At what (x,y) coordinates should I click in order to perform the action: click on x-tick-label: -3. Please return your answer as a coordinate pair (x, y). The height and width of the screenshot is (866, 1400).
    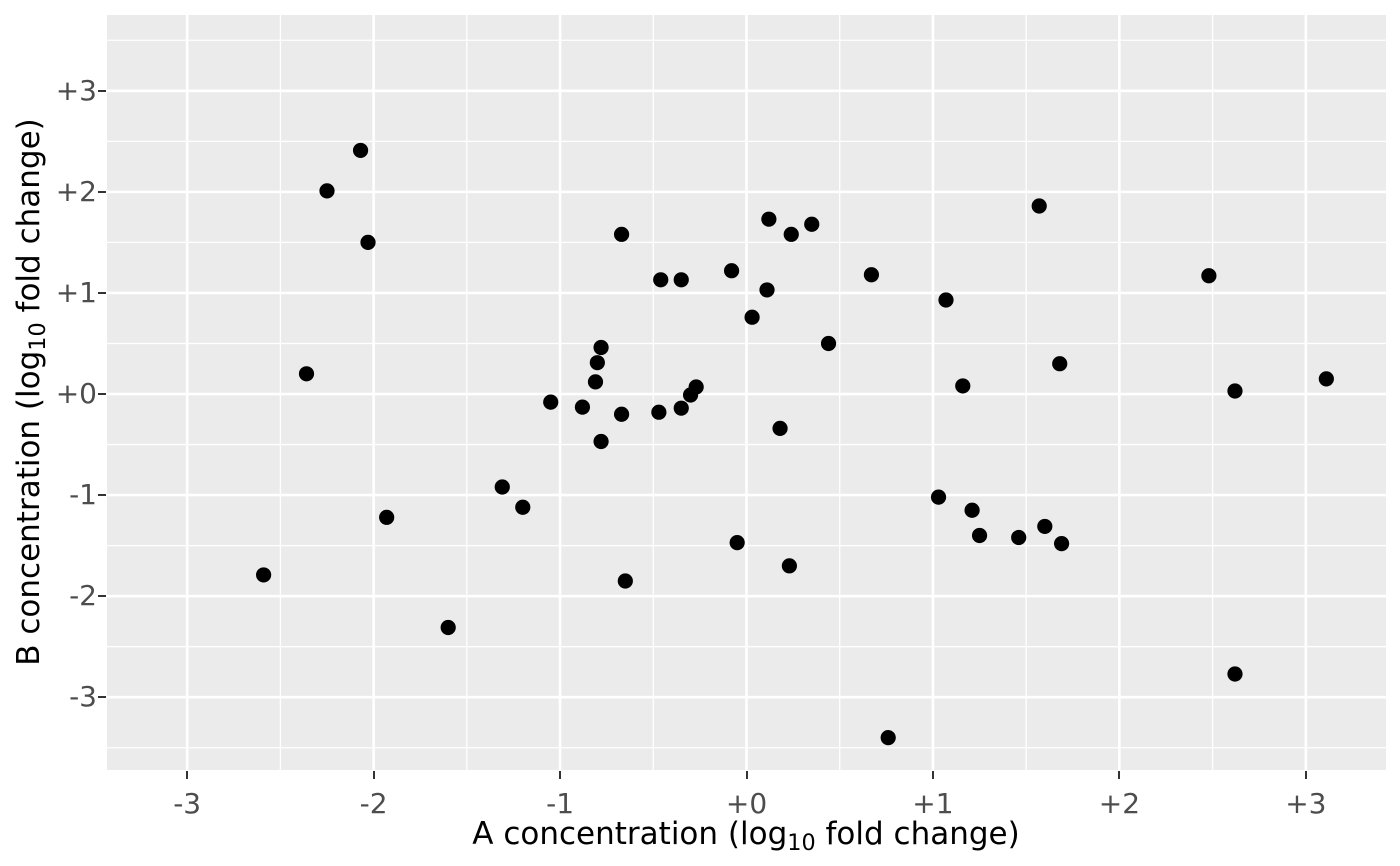
    Looking at the image, I should click on (187, 803).